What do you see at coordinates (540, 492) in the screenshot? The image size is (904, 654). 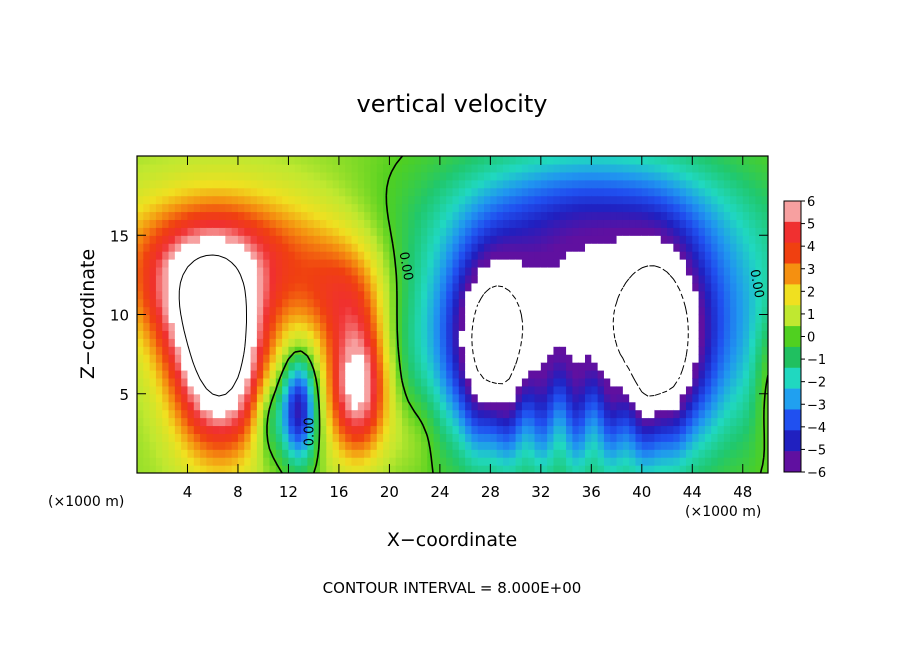 I see `x-tick-label: 32` at bounding box center [540, 492].